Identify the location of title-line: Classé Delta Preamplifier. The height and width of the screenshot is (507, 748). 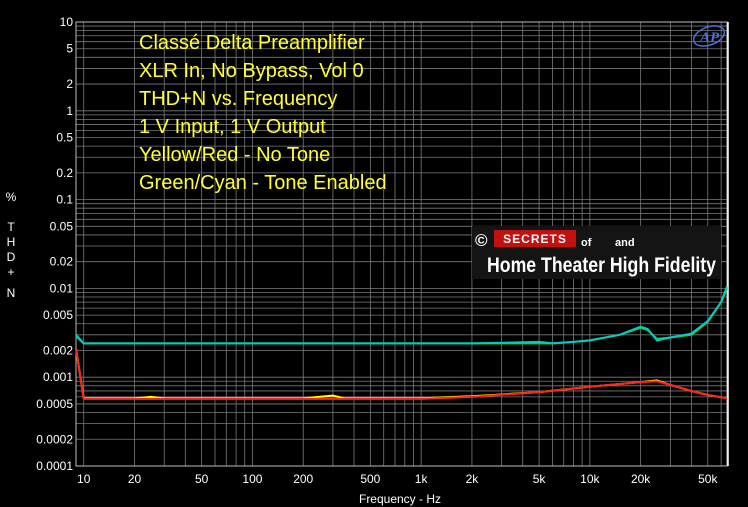
(252, 43).